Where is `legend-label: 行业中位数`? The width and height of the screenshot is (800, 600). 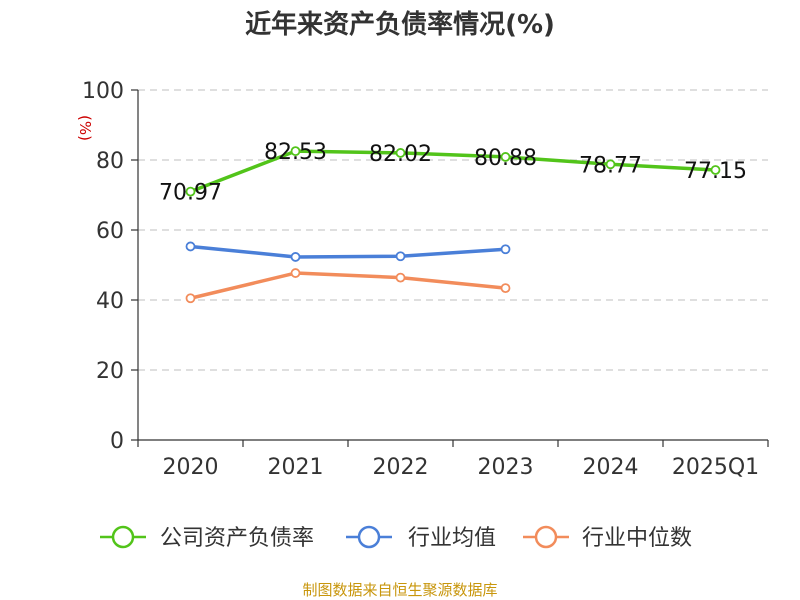
legend-label: 行业中位数 is located at coordinates (637, 538).